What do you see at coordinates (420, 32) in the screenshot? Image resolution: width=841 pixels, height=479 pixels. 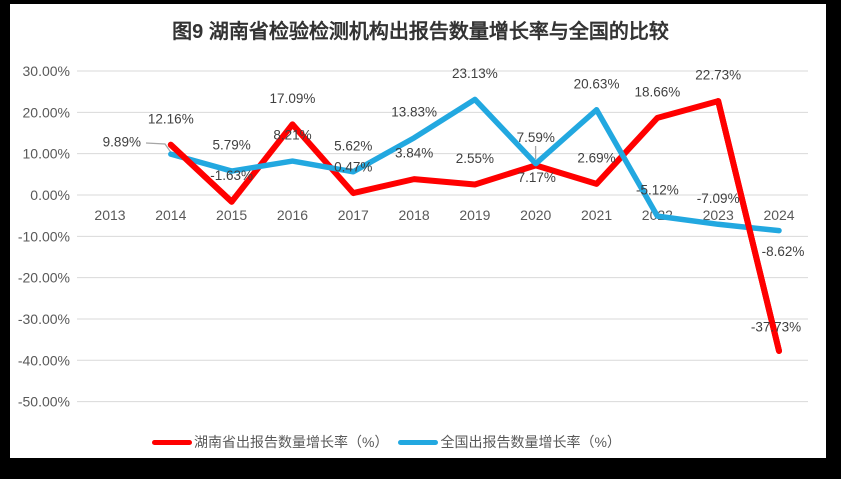 I see `chart-title: 图9 湖南省检验检测机构出报告数量增长率与全国的比较` at bounding box center [420, 32].